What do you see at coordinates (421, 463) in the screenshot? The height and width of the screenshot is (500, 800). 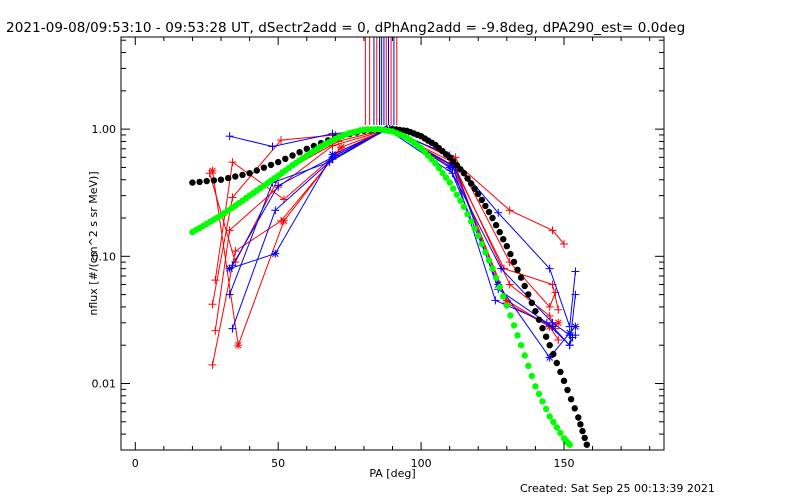 I see `x-tick-label: 100` at bounding box center [421, 463].